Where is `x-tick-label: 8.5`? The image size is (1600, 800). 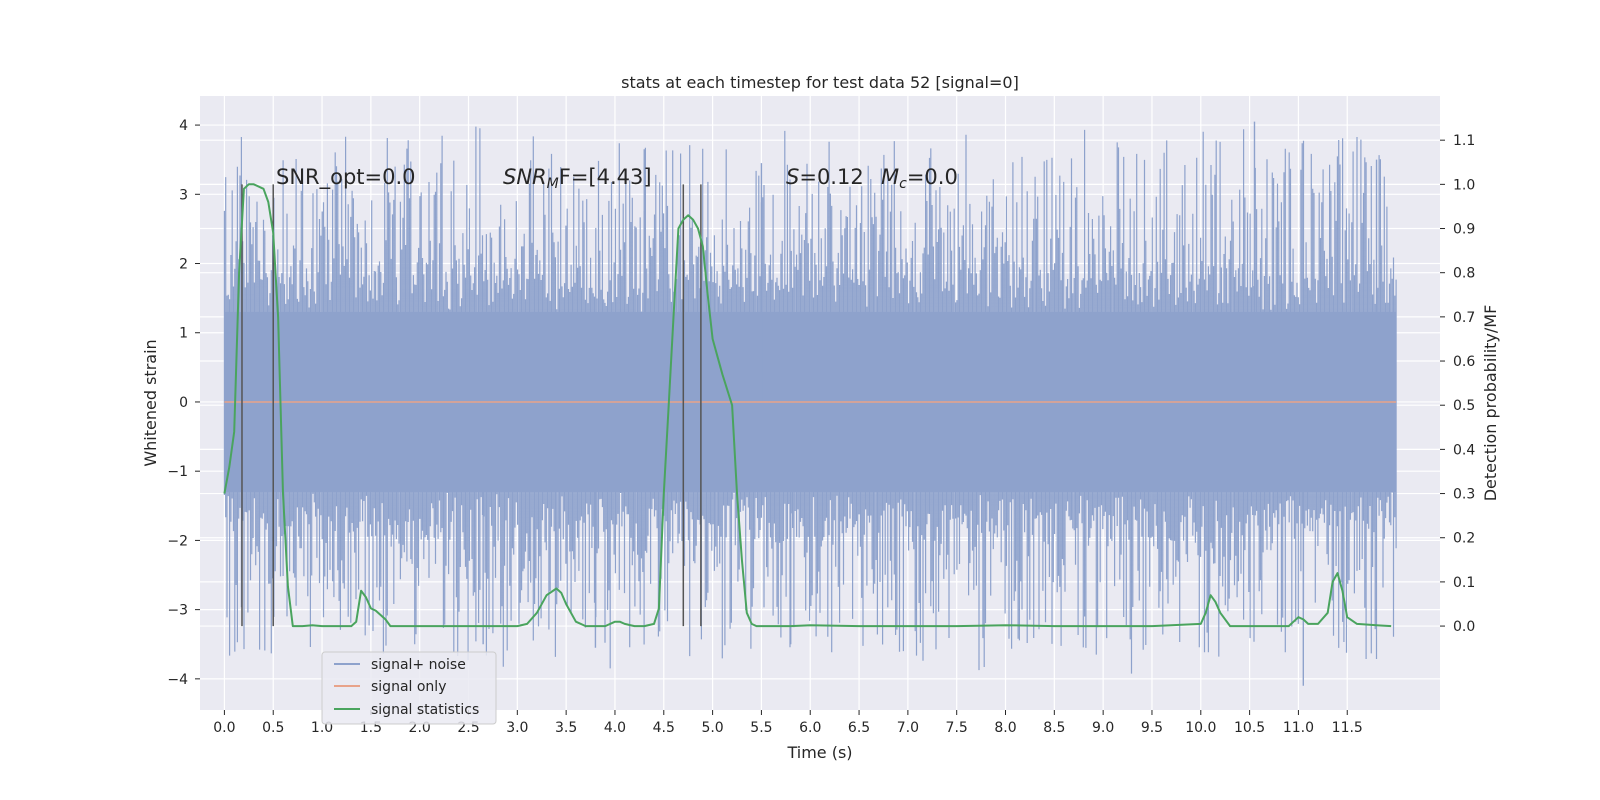 x-tick-label: 8.5 is located at coordinates (1054, 728).